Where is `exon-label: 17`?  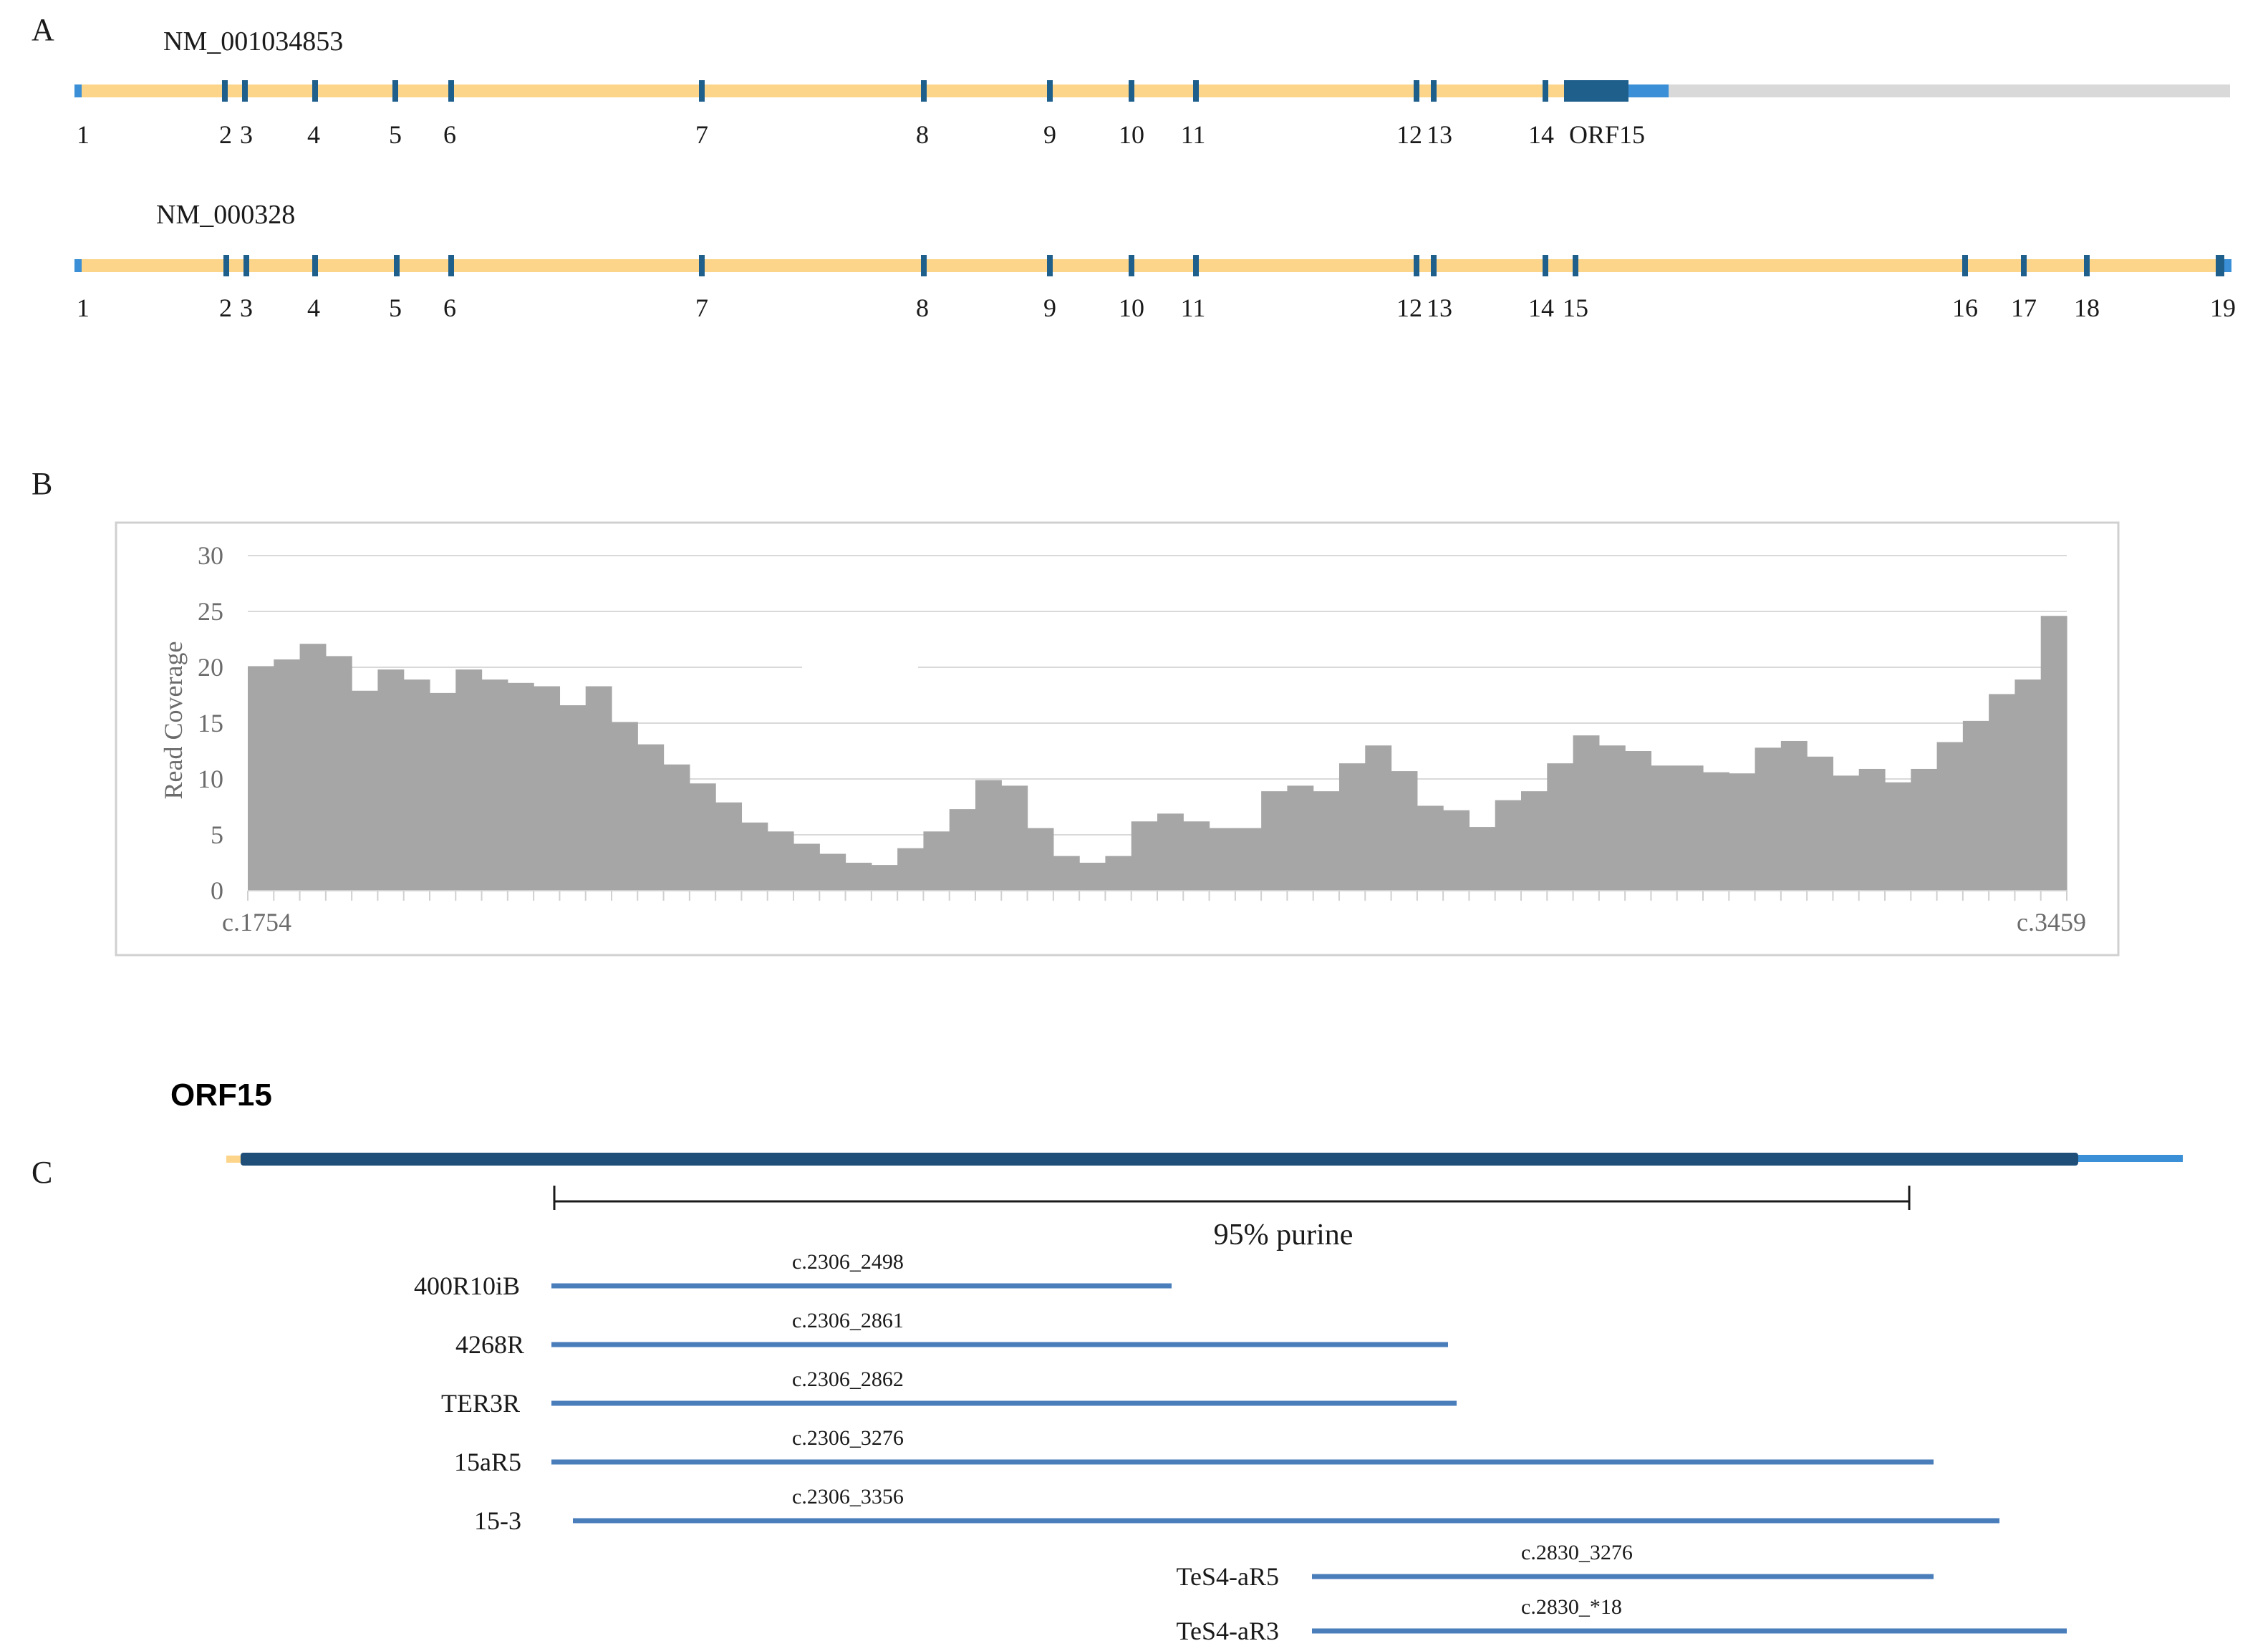 exon-label: 17 is located at coordinates (2024, 308).